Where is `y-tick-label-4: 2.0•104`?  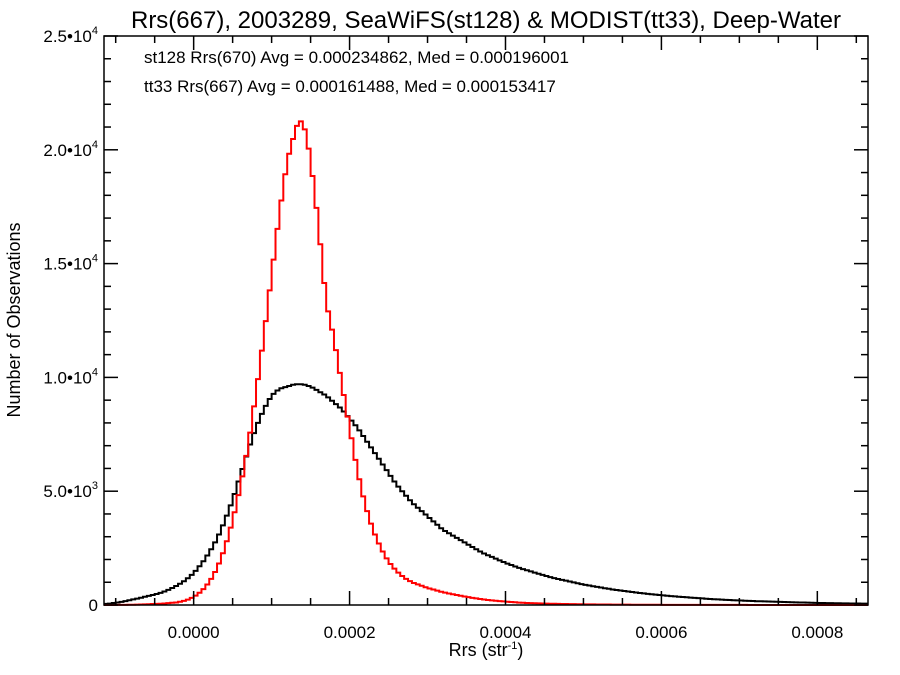
y-tick-label-4: 2.0•104 is located at coordinates (70, 149).